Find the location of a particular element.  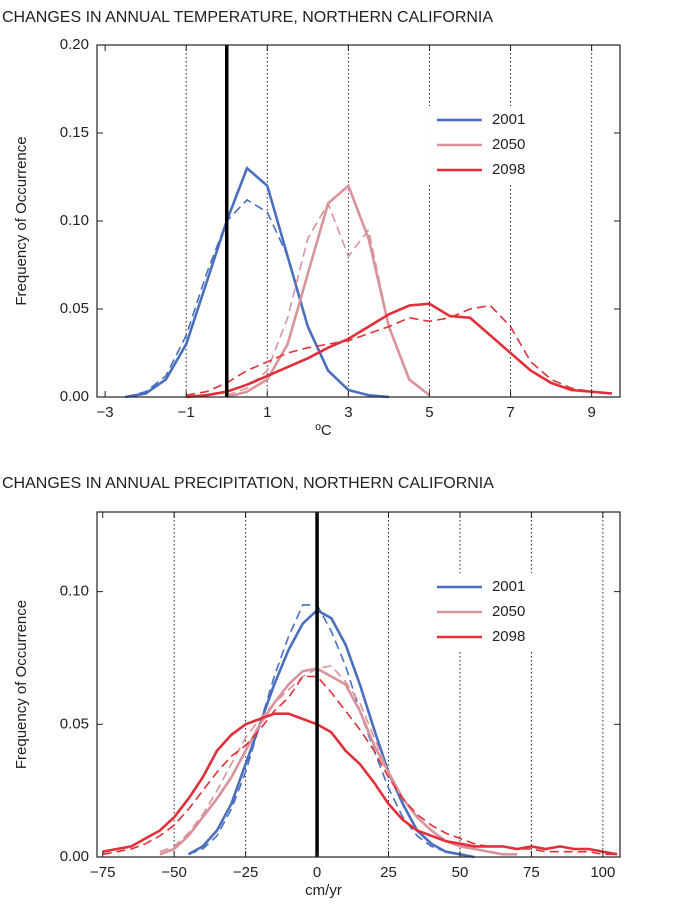

x-tick-label: 9 is located at coordinates (591, 412).